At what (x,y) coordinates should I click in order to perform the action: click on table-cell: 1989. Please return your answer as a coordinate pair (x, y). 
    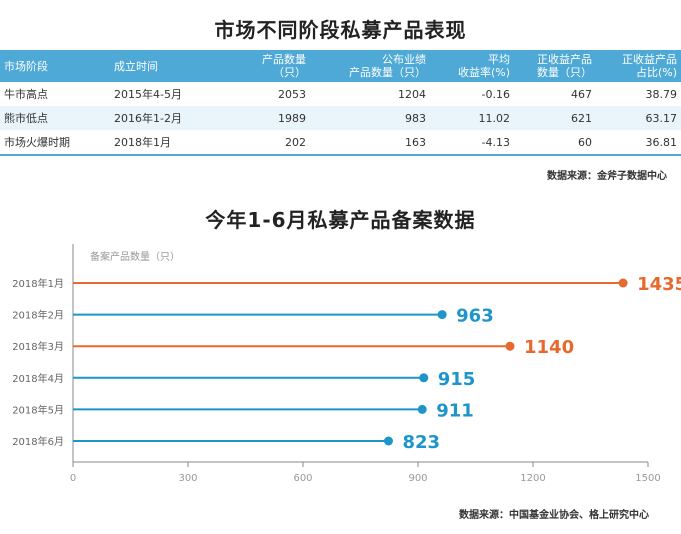
    Looking at the image, I should click on (270, 118).